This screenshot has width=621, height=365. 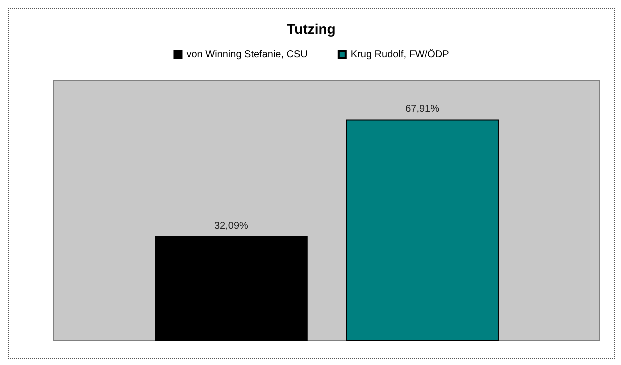 I want to click on data-label: 67,91%, so click(x=423, y=110).